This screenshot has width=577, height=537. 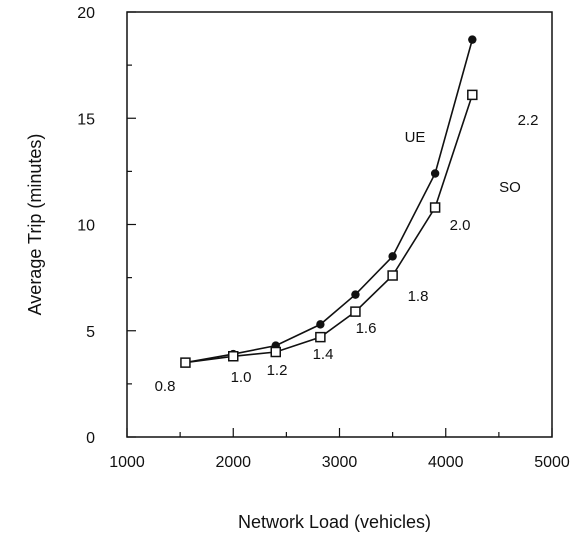 I want to click on x-tick-label: 3000, so click(x=340, y=462).